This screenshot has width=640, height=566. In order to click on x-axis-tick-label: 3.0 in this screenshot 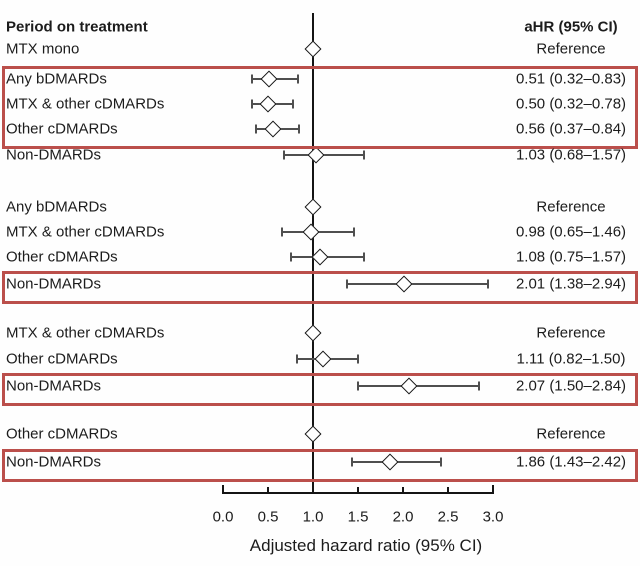, I will do `click(493, 517)`.